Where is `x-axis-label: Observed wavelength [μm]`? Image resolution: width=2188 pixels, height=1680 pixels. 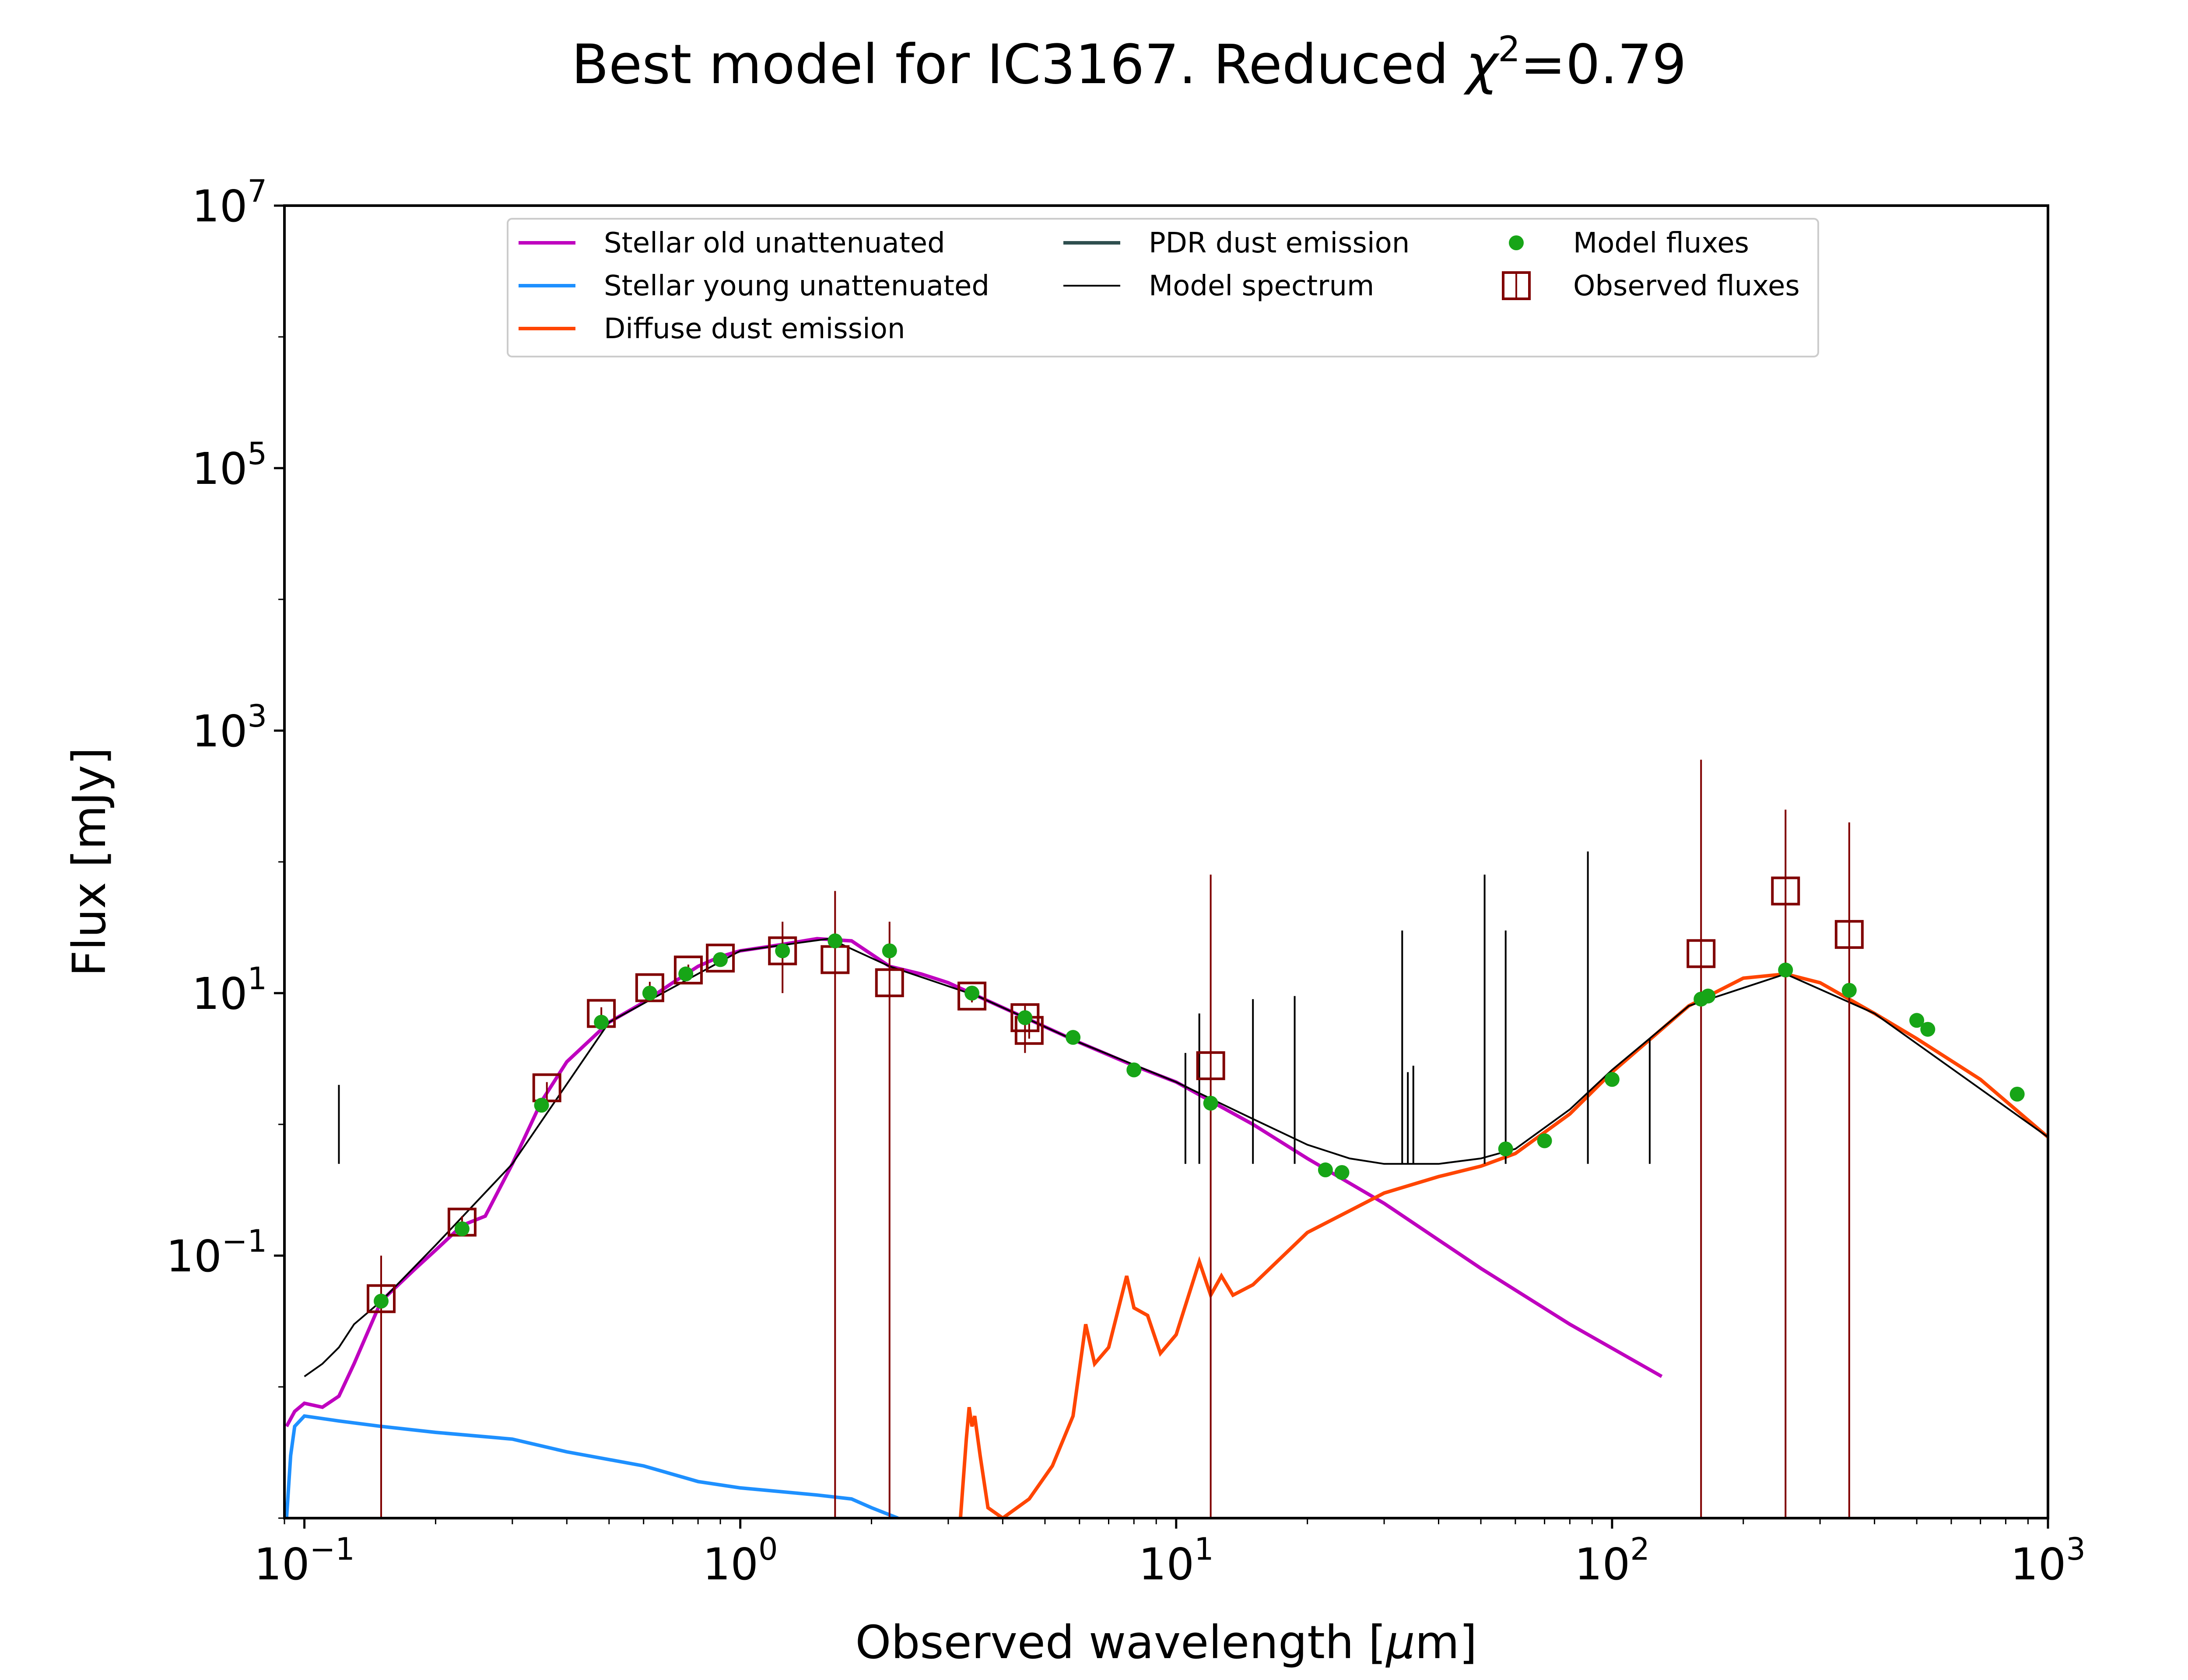
x-axis-label: Observed wavelength [μm] is located at coordinates (1166, 1642).